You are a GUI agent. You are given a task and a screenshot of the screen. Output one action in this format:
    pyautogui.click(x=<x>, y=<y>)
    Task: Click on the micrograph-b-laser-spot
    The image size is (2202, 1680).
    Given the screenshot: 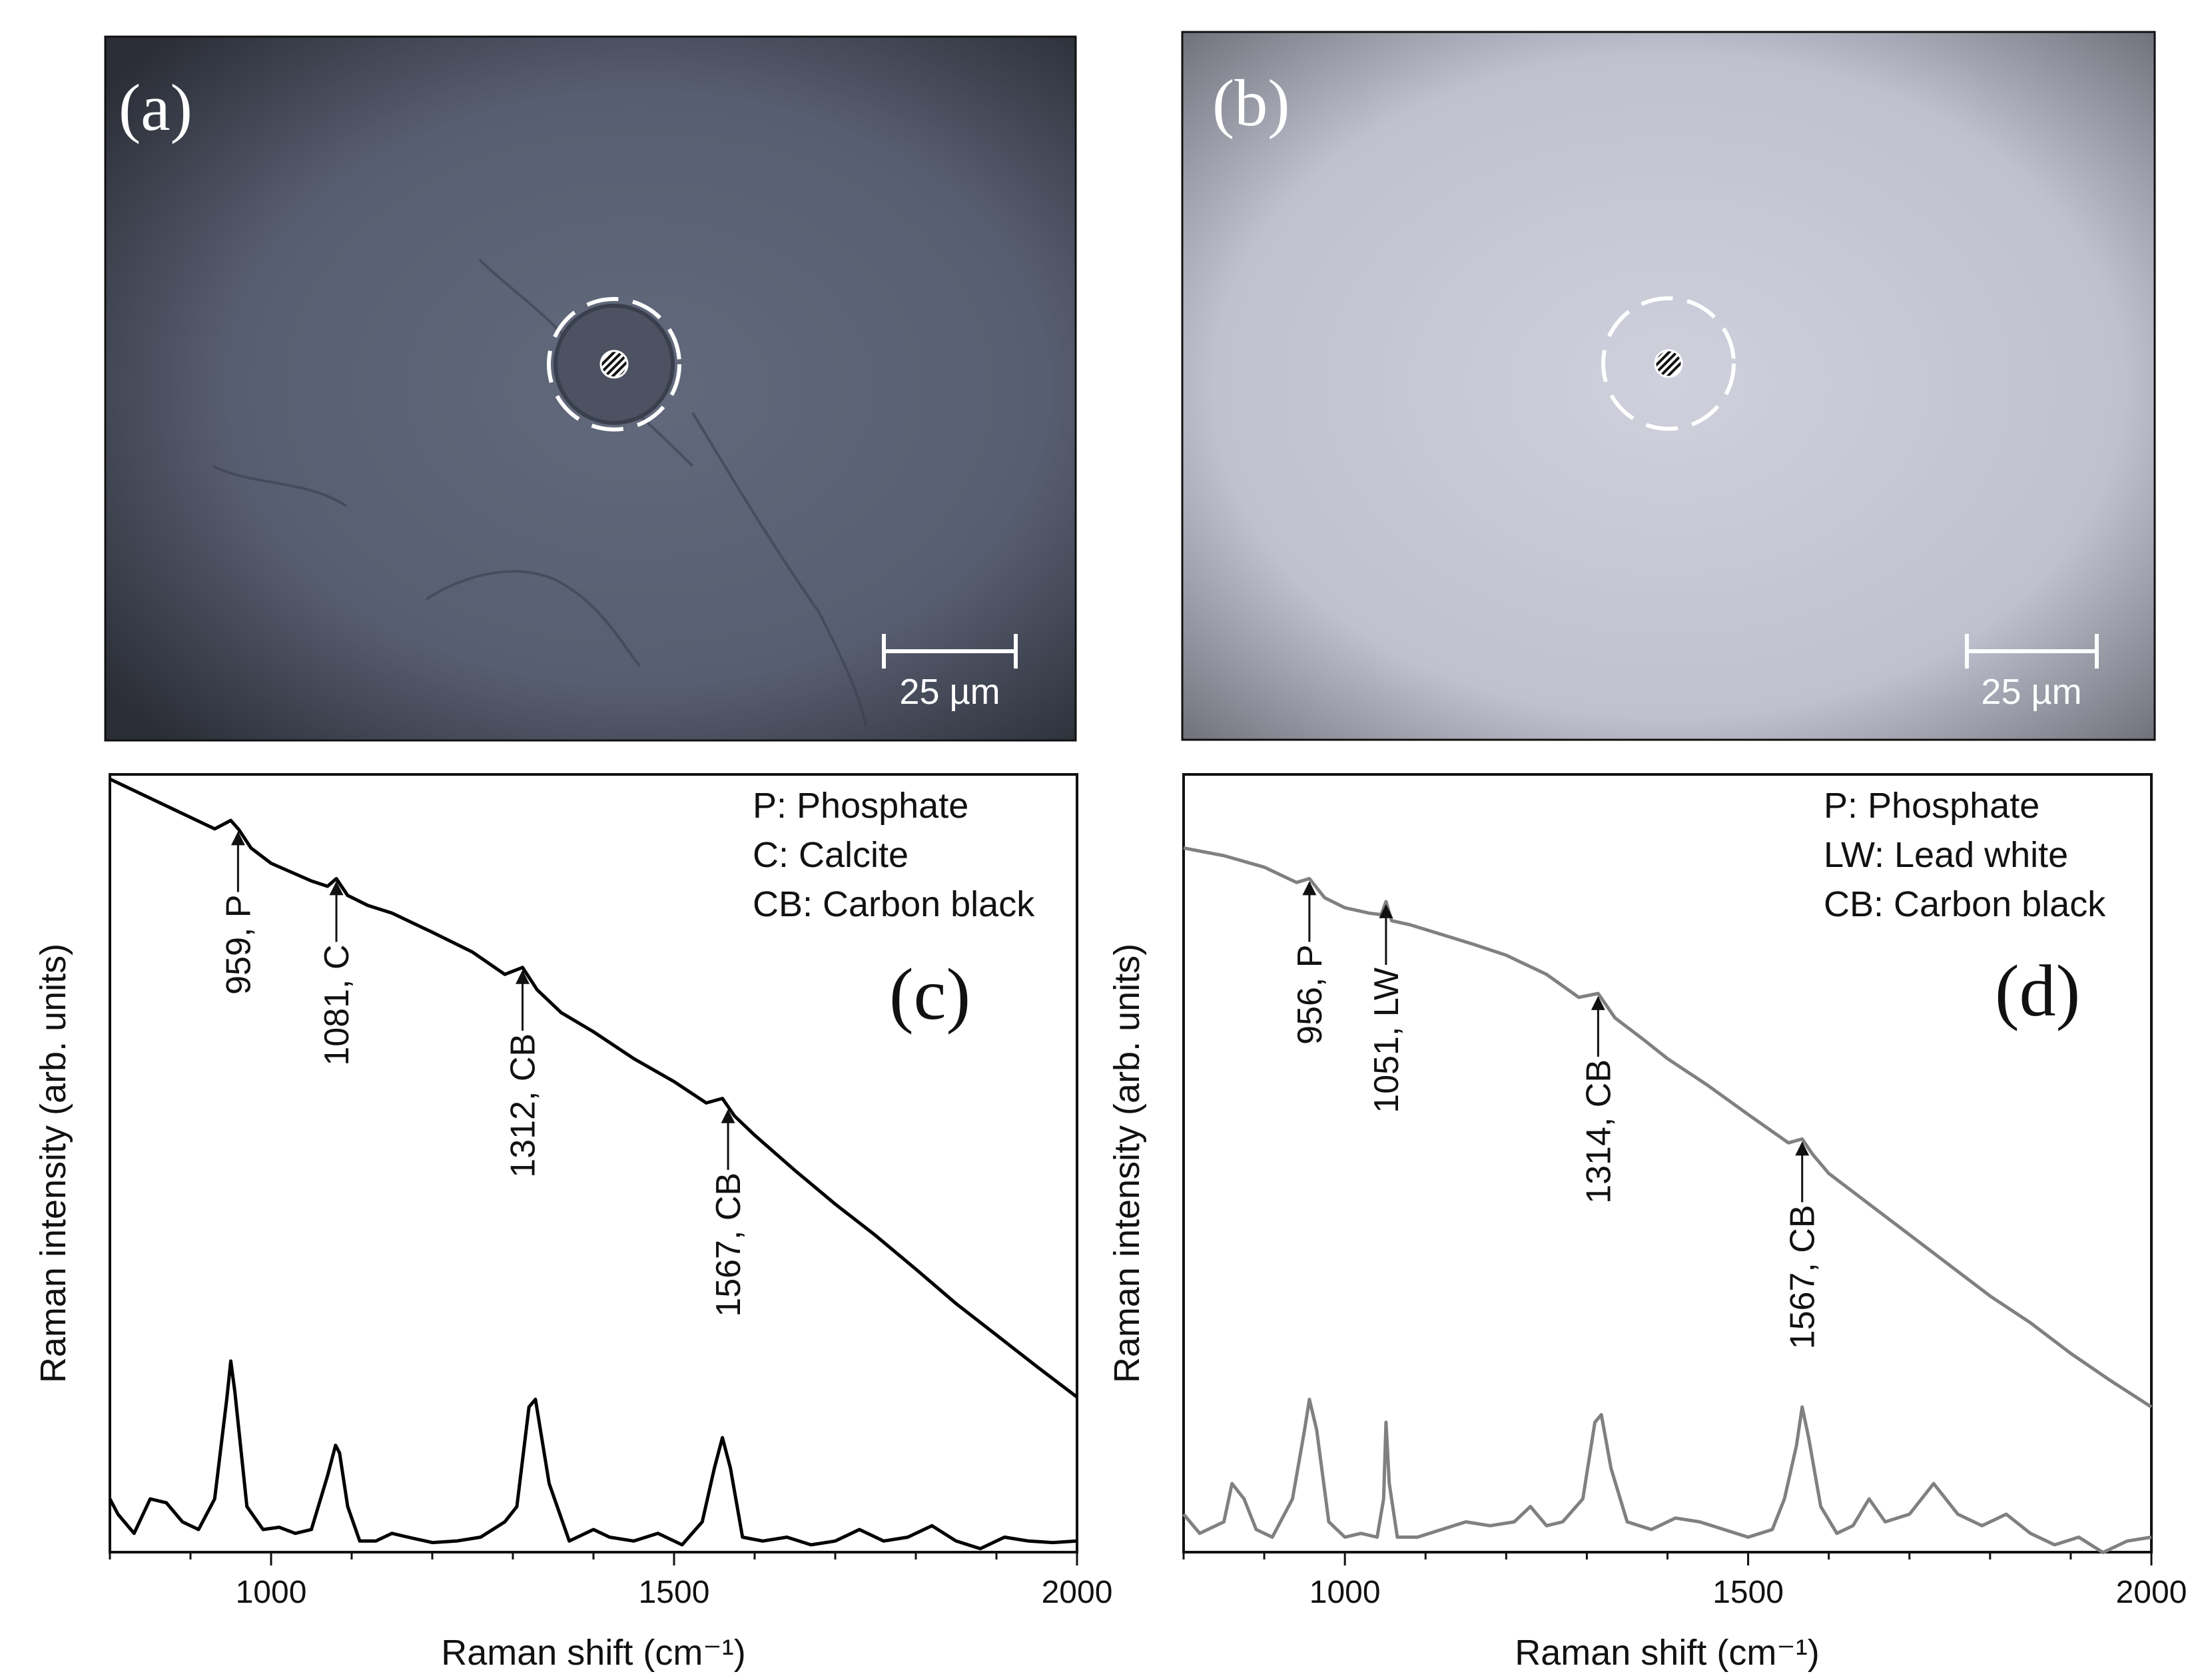 What is the action you would take?
    pyautogui.click(x=1669, y=363)
    